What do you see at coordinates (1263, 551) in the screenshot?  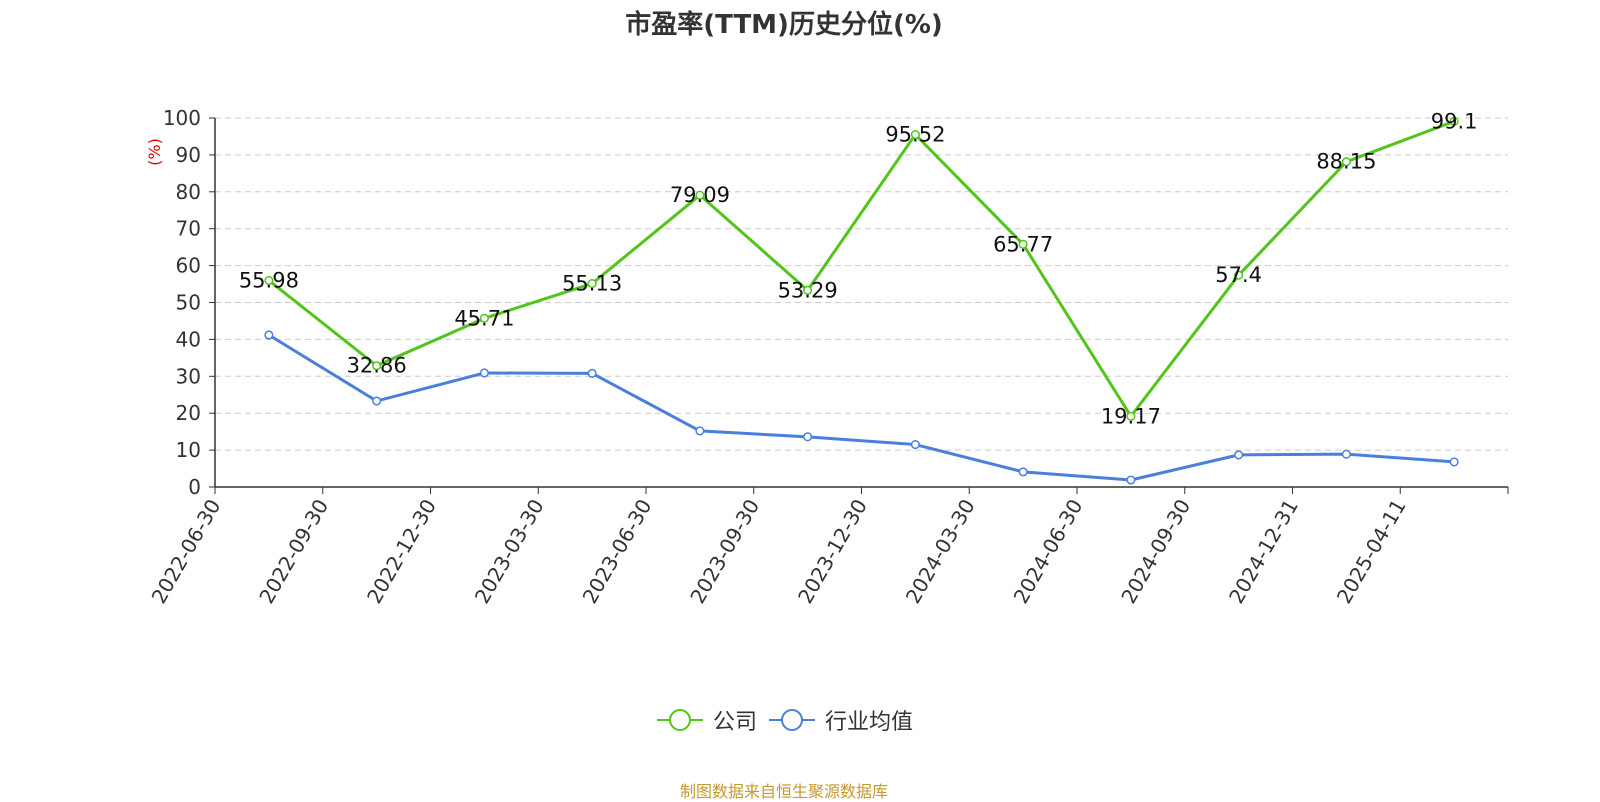 I see `x-tick-label: 2024-12-31` at bounding box center [1263, 551].